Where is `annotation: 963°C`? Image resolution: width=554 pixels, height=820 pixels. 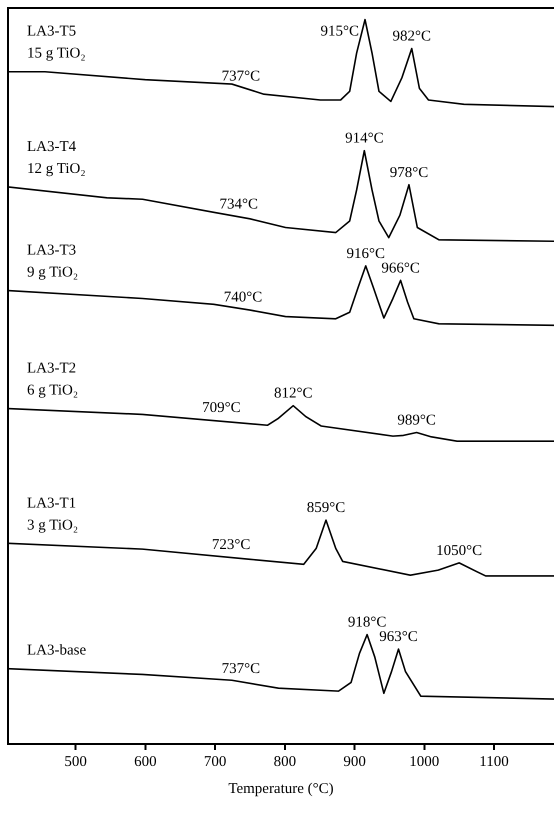 annotation: 963°C is located at coordinates (398, 637).